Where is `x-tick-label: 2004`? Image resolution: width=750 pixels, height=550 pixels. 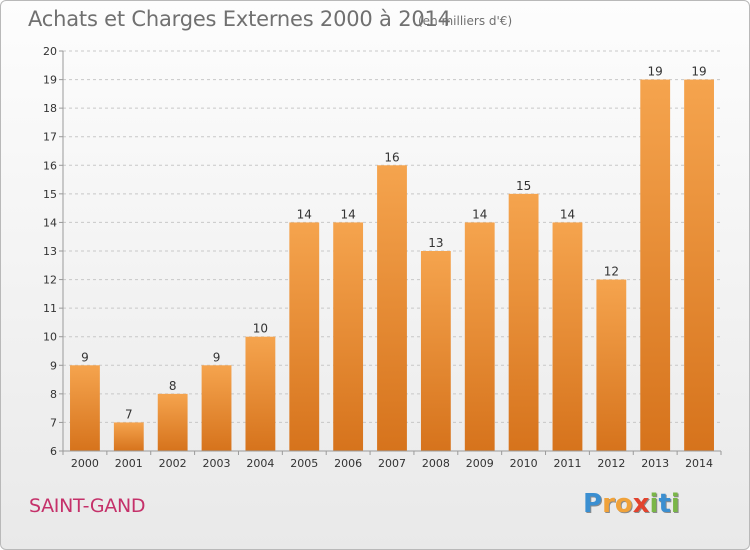 x-tick-label: 2004 is located at coordinates (260, 463).